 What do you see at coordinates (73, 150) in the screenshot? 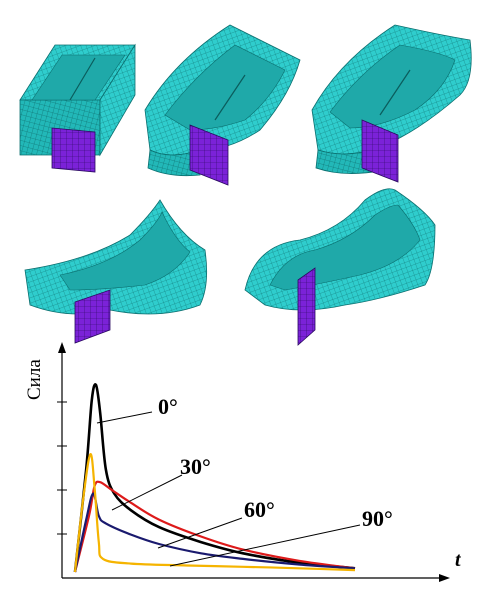
I see `impact-plate` at bounding box center [73, 150].